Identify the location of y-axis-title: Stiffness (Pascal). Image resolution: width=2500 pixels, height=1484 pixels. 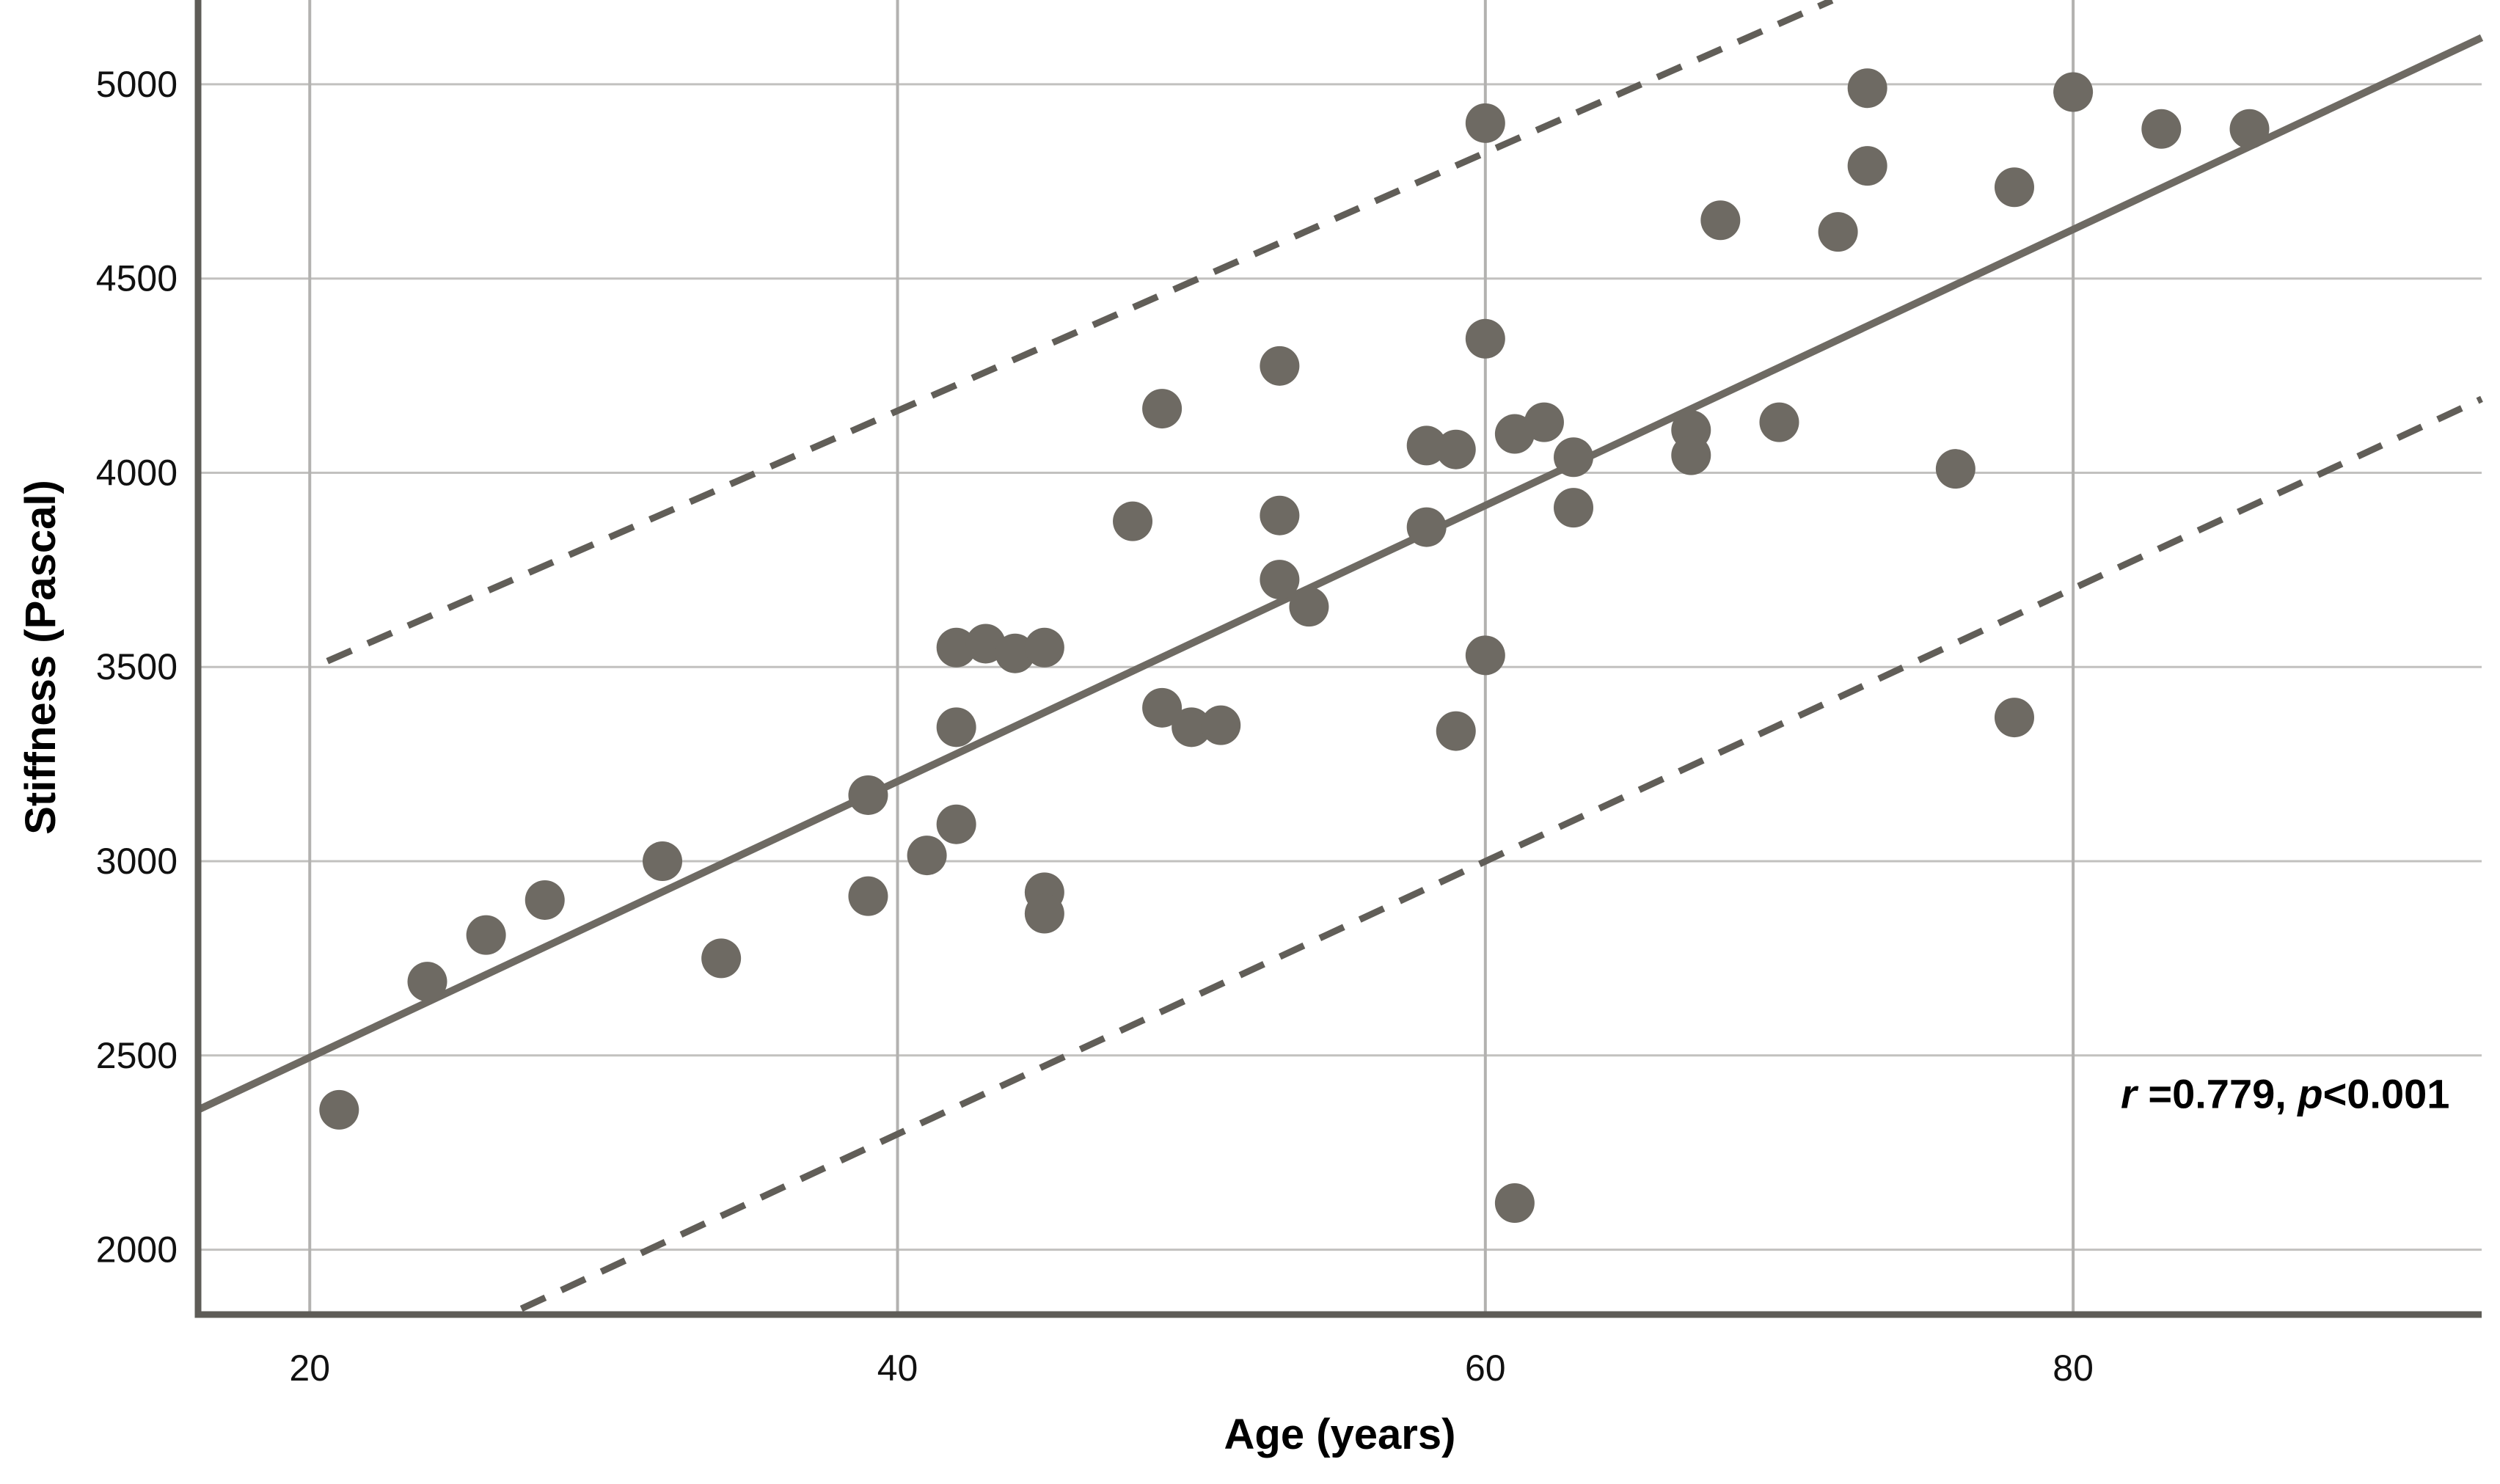
(41, 657).